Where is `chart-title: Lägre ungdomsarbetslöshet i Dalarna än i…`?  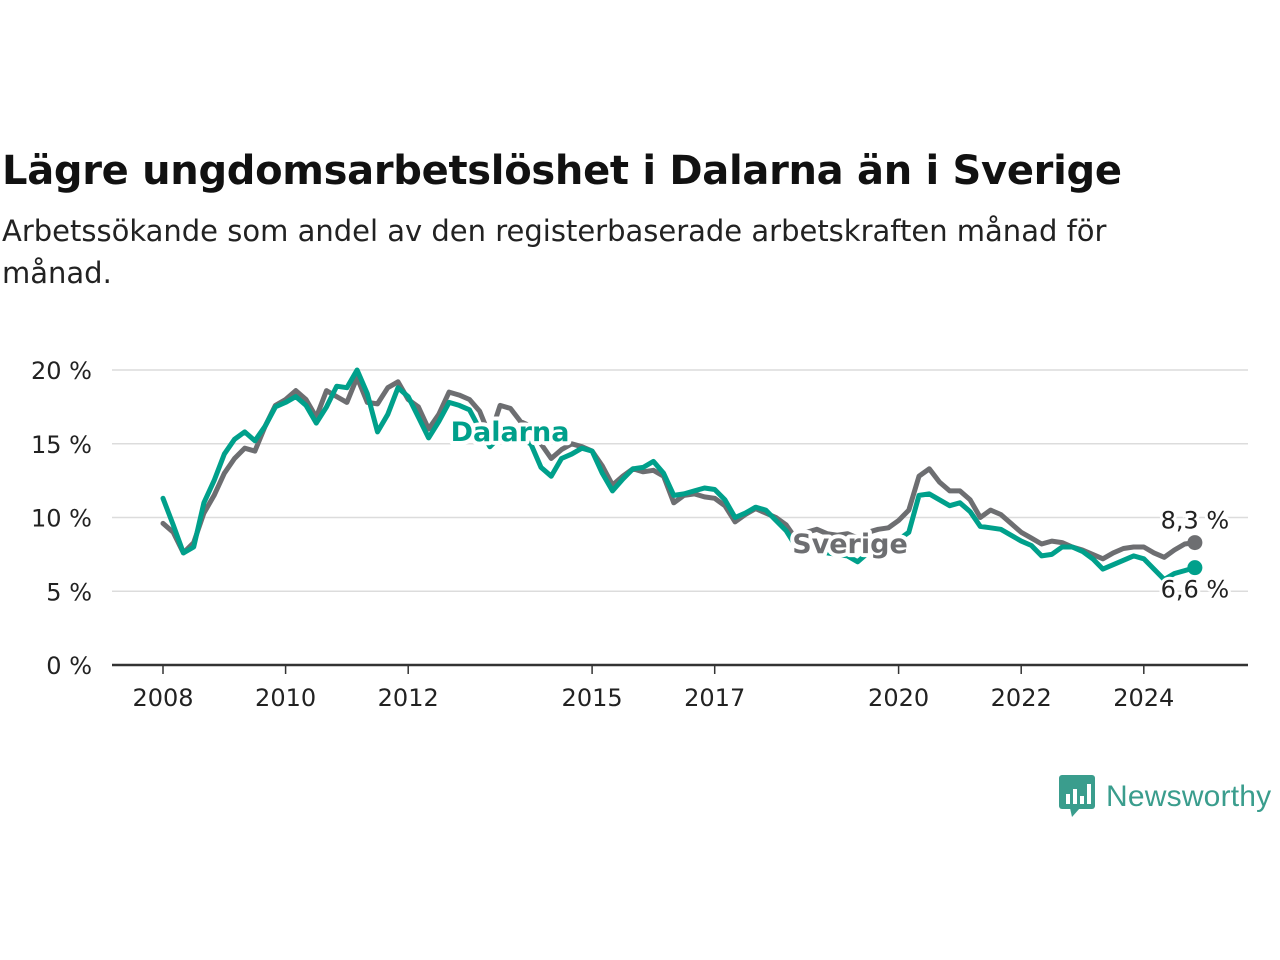 chart-title: Lägre ungdomsarbetslöshet i Dalarna än i… is located at coordinates (562, 171).